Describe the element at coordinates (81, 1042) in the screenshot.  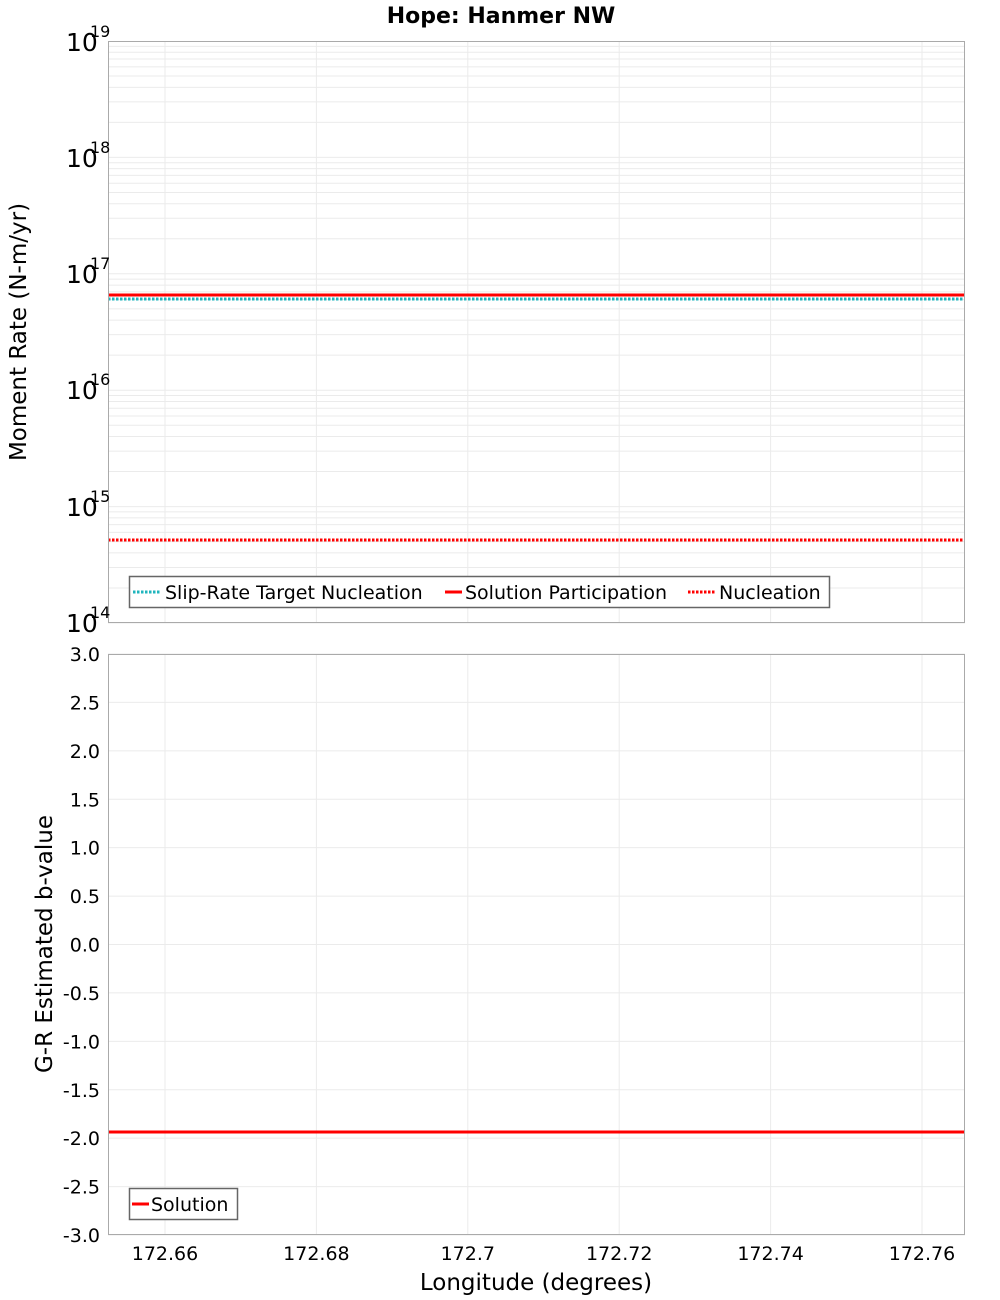
I see `y-tick-label: -1.0` at that location.